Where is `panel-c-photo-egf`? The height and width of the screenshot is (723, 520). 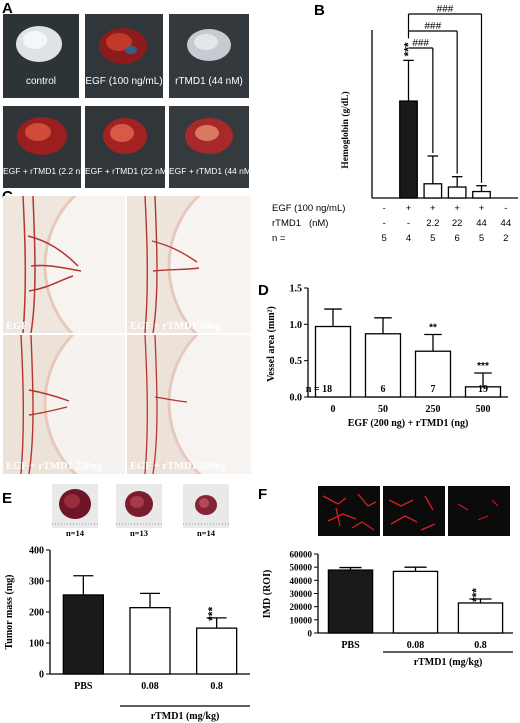 panel-c-photo-egf is located at coordinates (64, 264).